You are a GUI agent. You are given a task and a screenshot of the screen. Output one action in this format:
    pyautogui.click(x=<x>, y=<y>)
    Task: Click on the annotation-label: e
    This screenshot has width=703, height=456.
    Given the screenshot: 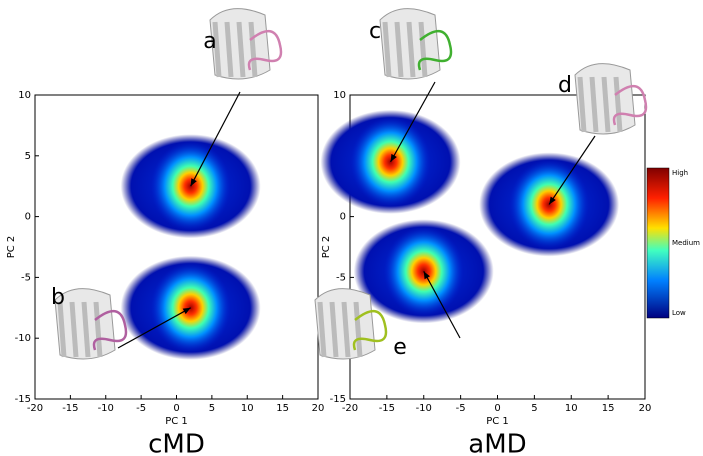 What is the action you would take?
    pyautogui.click(x=400, y=347)
    